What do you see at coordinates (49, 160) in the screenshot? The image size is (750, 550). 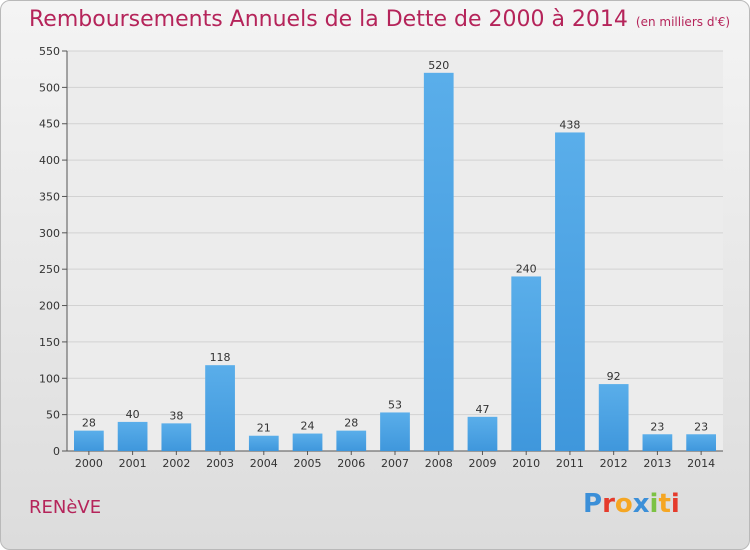 I see `y-tick-label: 400` at bounding box center [49, 160].